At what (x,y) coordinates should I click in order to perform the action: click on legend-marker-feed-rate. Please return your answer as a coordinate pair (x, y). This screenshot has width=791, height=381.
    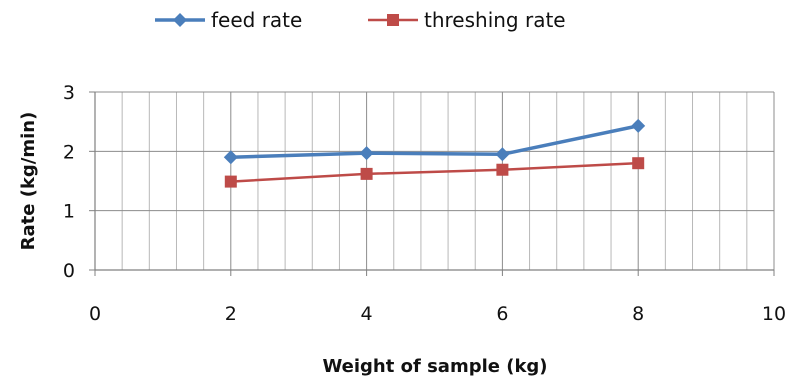
    Looking at the image, I should click on (180, 20).